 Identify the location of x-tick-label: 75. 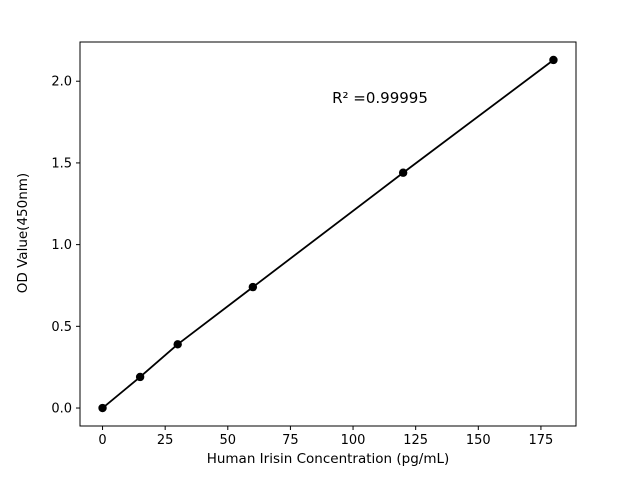
(290, 440).